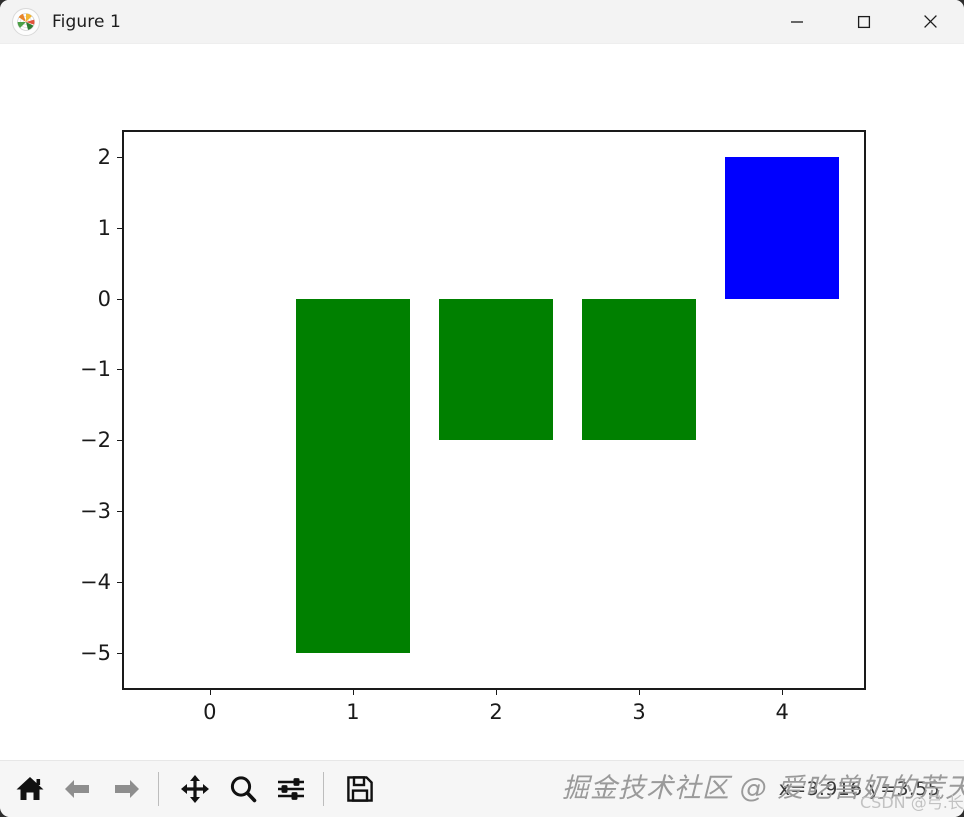  What do you see at coordinates (930, 22) in the screenshot?
I see `close-button` at bounding box center [930, 22].